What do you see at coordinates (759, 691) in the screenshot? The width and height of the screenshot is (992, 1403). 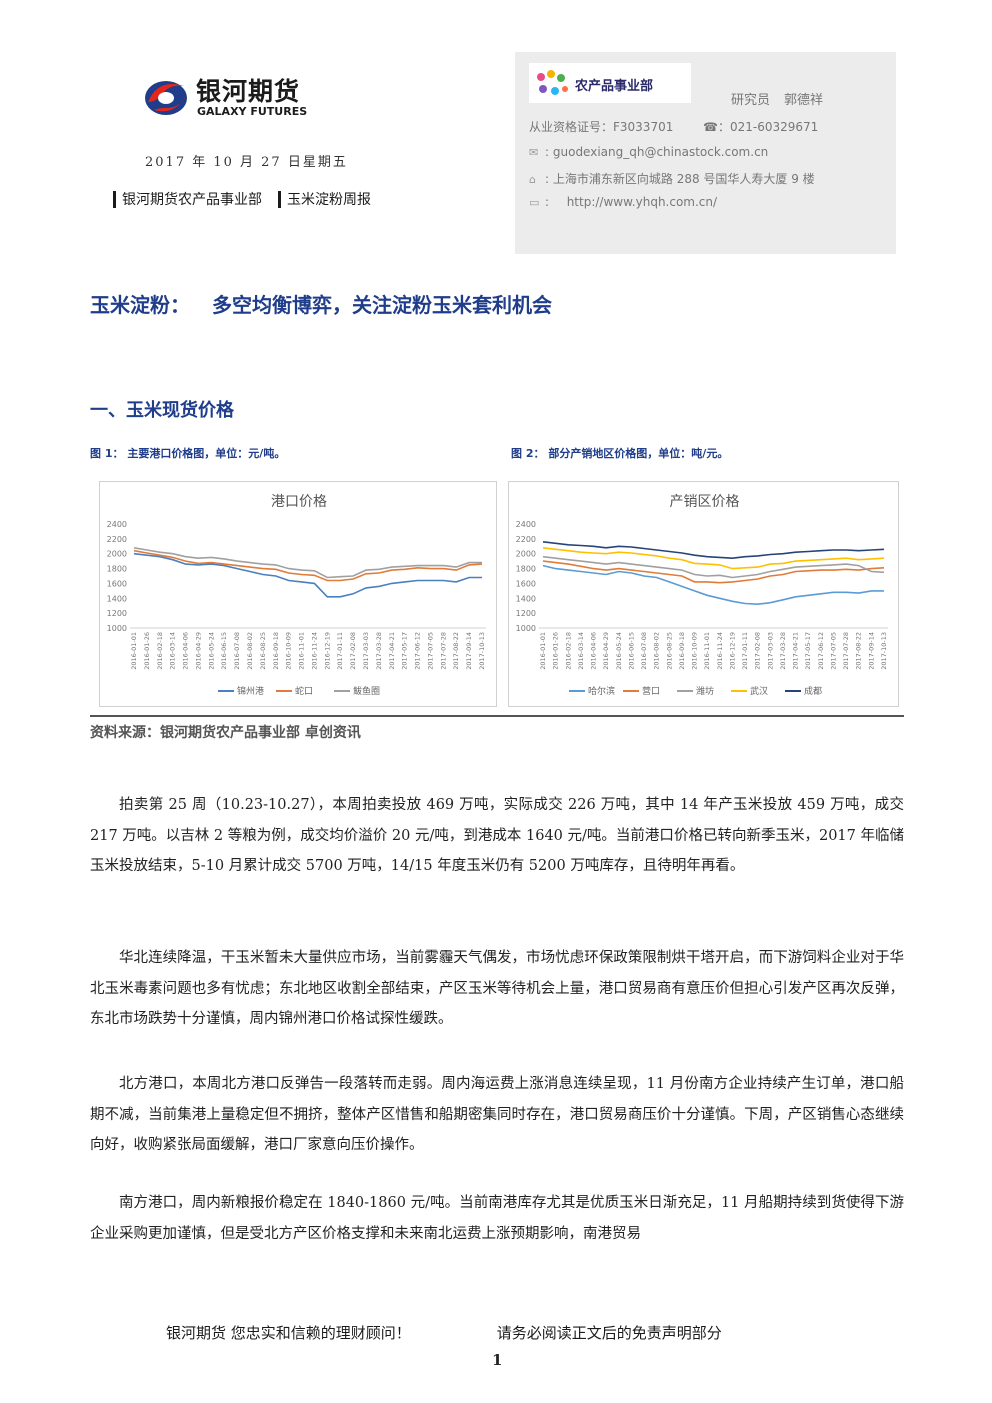 I see `legend-label: 武汉` at bounding box center [759, 691].